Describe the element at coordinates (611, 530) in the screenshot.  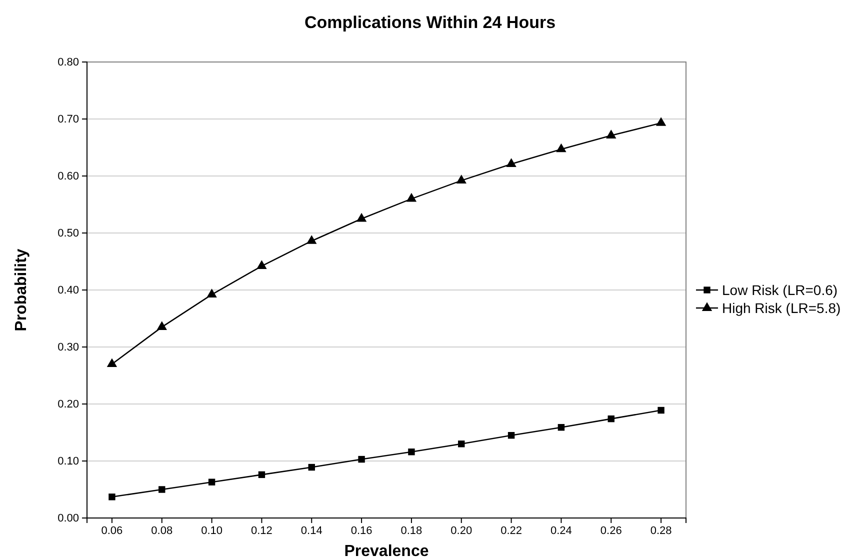
I see `x-tick-label: 0.26` at that location.